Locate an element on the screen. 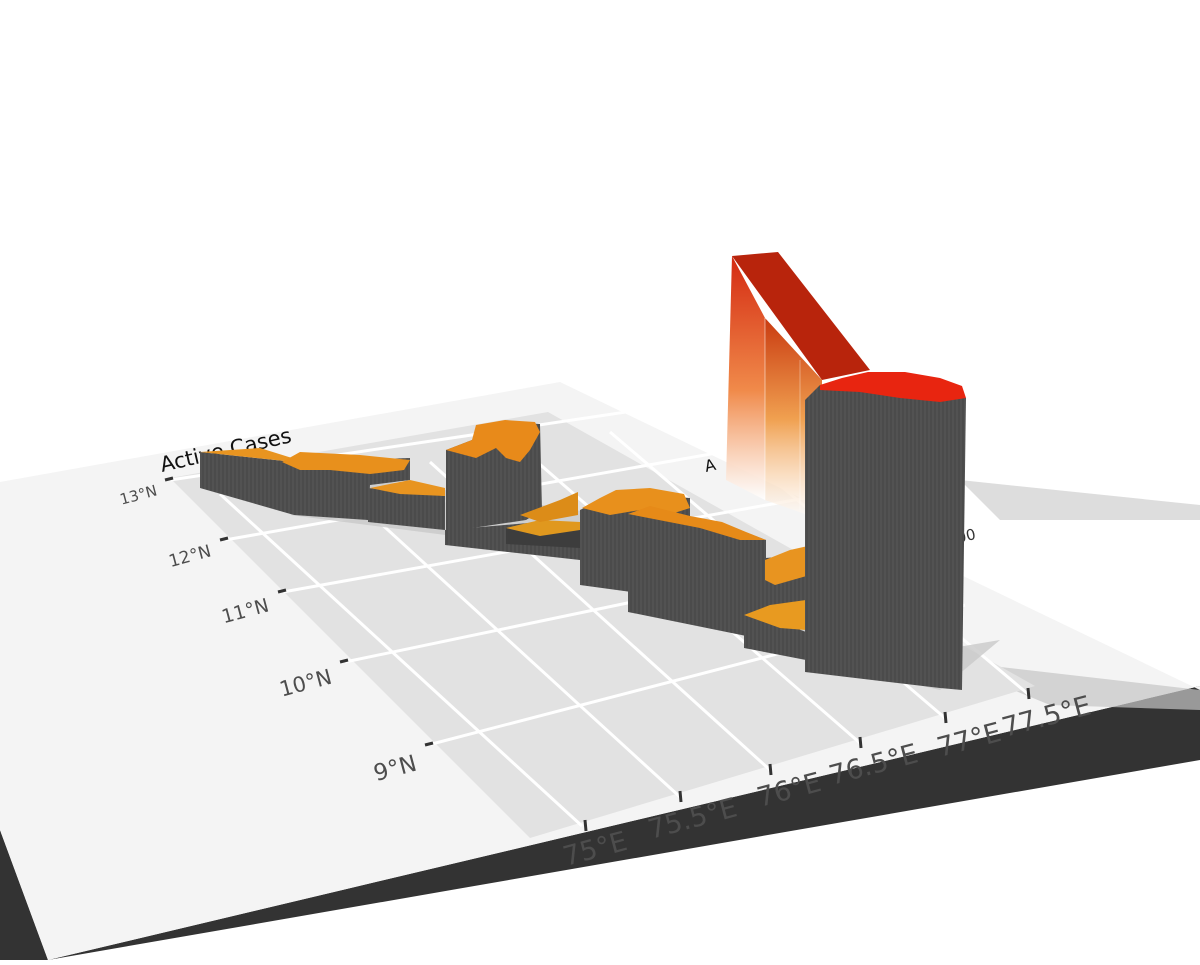  district-far-west is located at coordinates (247, 481).